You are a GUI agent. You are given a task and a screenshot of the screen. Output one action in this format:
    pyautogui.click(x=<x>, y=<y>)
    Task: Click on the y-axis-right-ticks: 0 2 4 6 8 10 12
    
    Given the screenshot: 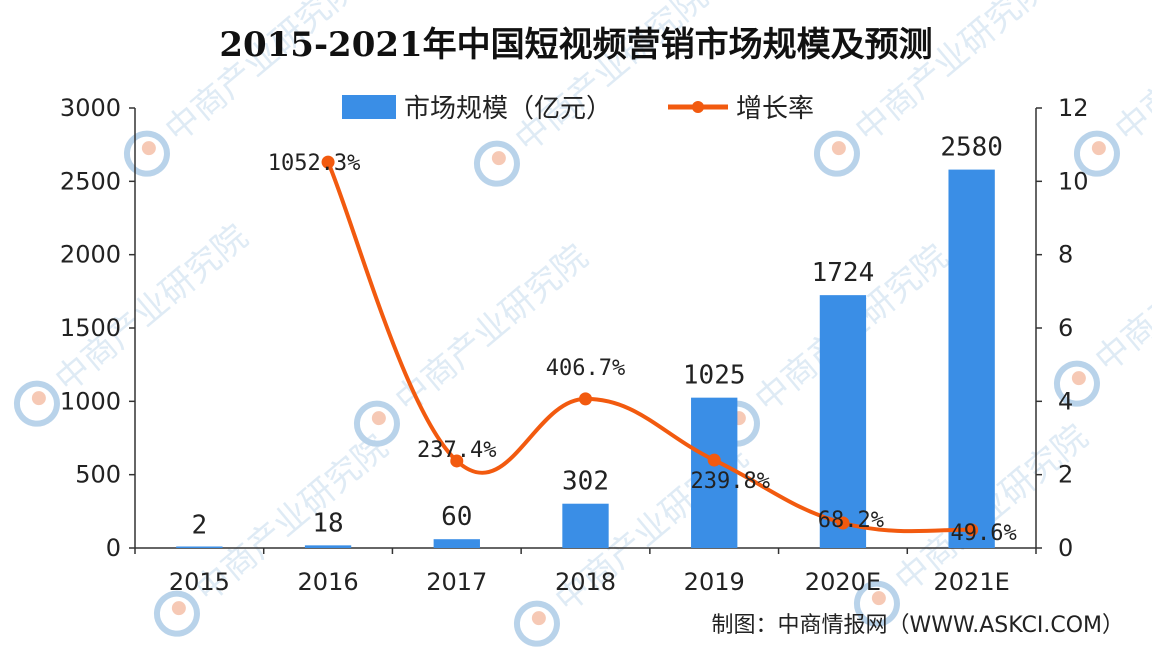 What is the action you would take?
    pyautogui.click(x=1062, y=328)
    